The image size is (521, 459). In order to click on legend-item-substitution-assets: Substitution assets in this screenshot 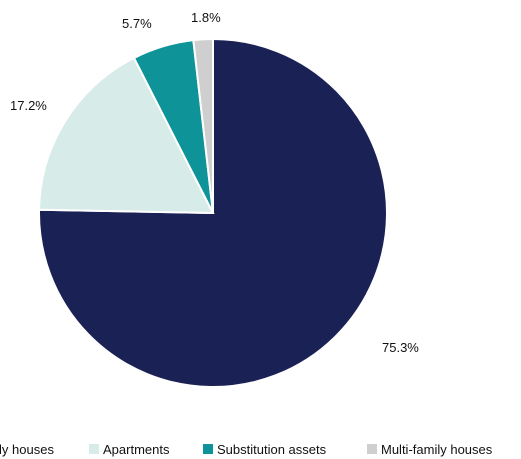, I will do `click(265, 449)`.